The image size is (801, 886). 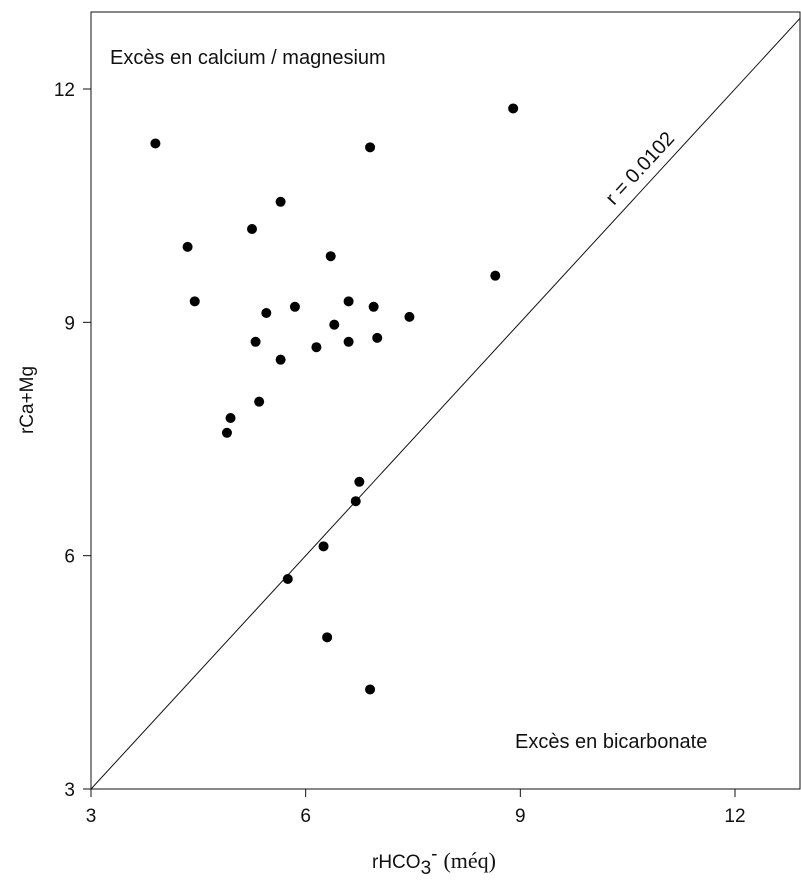 What do you see at coordinates (434, 854) in the screenshot?
I see `x-axis-label-superscript: -` at bounding box center [434, 854].